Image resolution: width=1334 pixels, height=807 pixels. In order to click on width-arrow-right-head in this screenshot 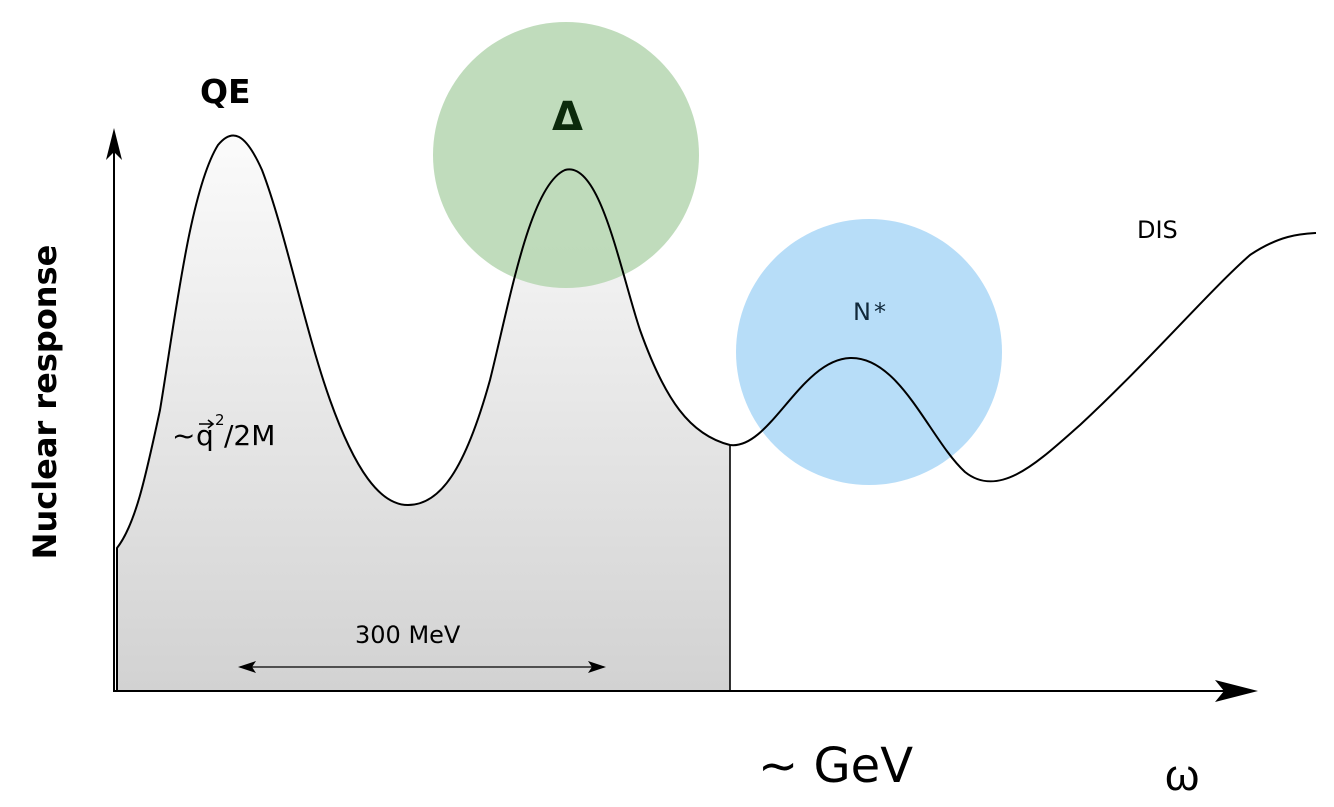, I will do `click(597, 667)`.